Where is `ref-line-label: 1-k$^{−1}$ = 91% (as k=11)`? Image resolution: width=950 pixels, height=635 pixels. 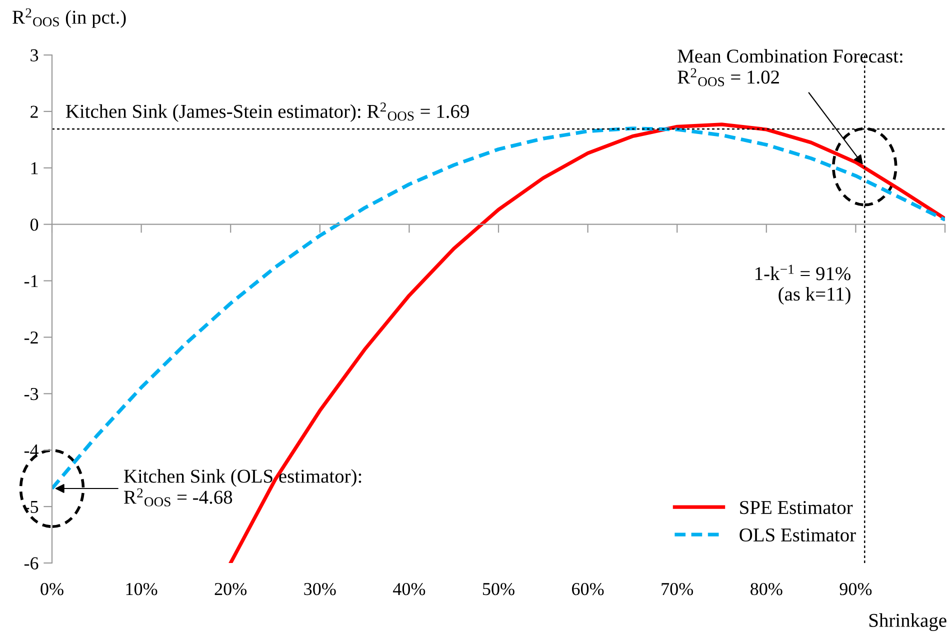
ref-line-label: 1-k$^{−1}$ = 91% (as k=11) is located at coordinates (803, 284).